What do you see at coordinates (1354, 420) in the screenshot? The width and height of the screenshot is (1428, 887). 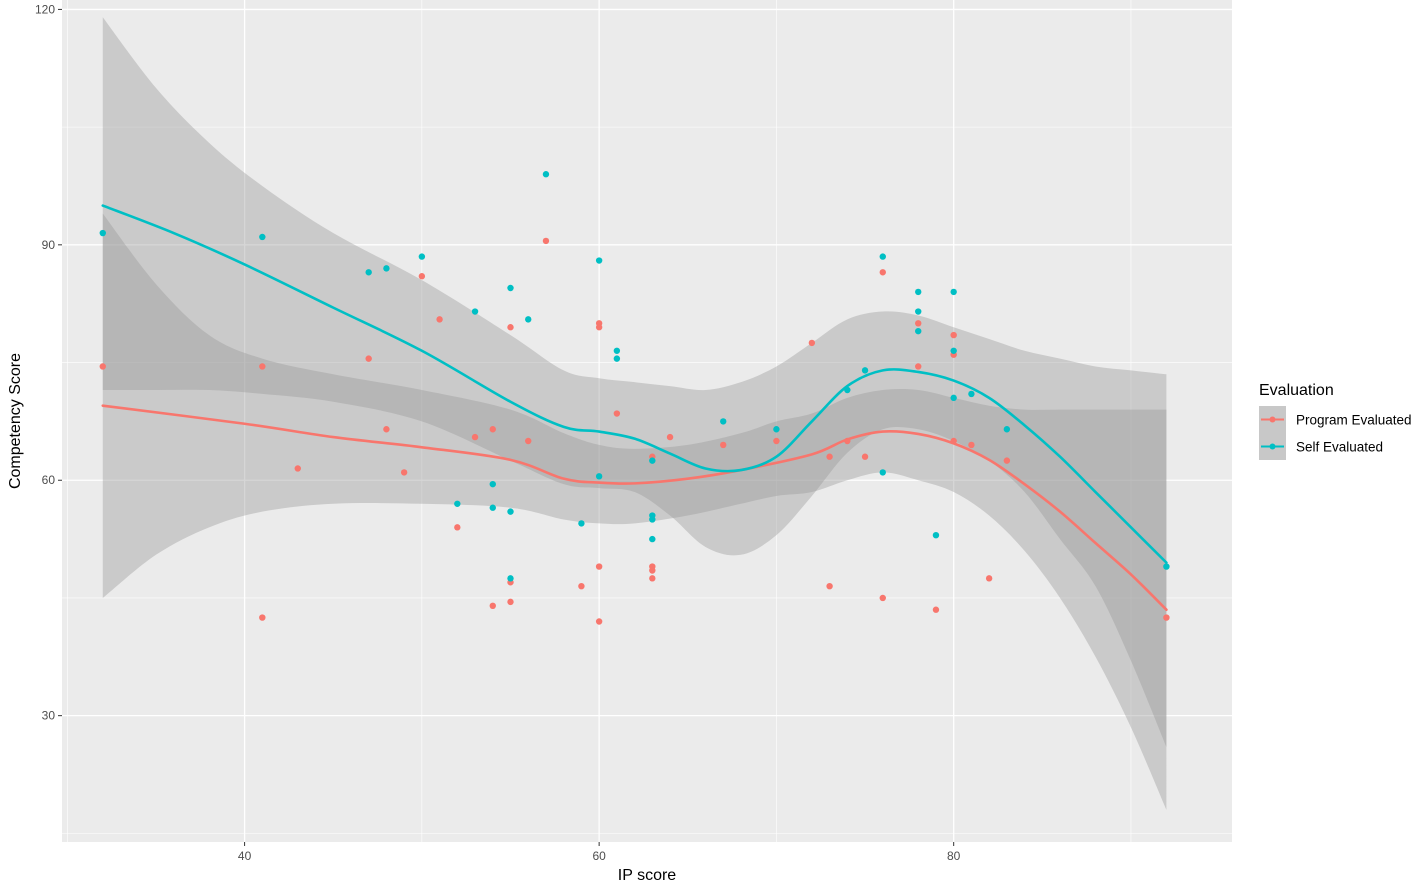 I see `legend-label-program-evaluated: Program Evaluated` at bounding box center [1354, 420].